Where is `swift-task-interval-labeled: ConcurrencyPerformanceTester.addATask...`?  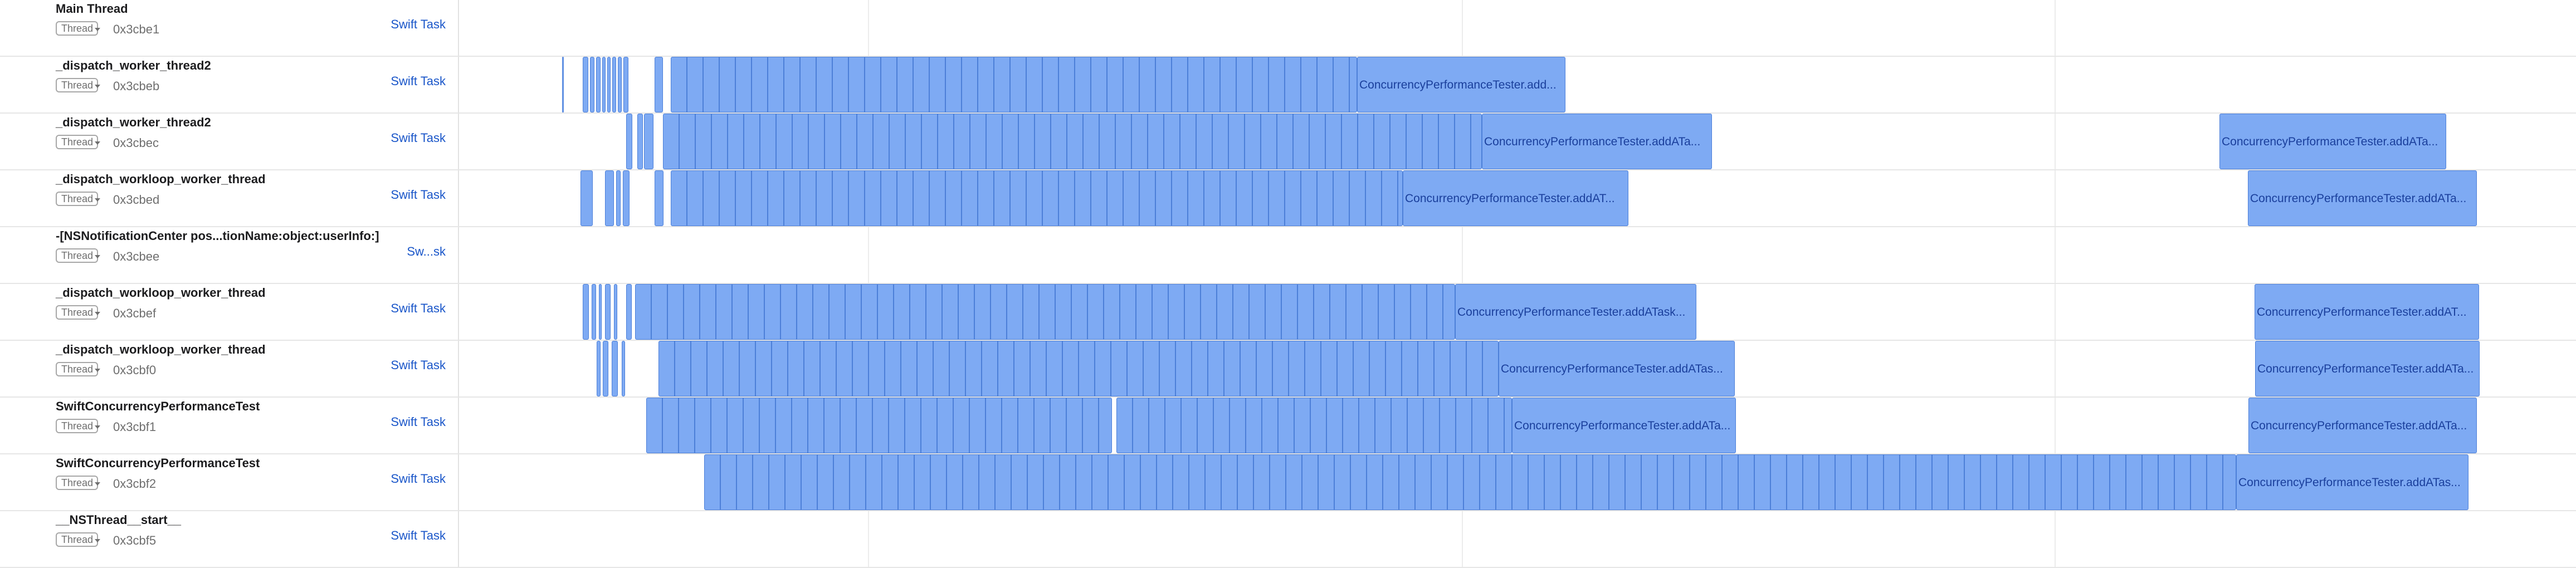 swift-task-interval-labeled: ConcurrencyPerformanceTester.addATask... is located at coordinates (1575, 312).